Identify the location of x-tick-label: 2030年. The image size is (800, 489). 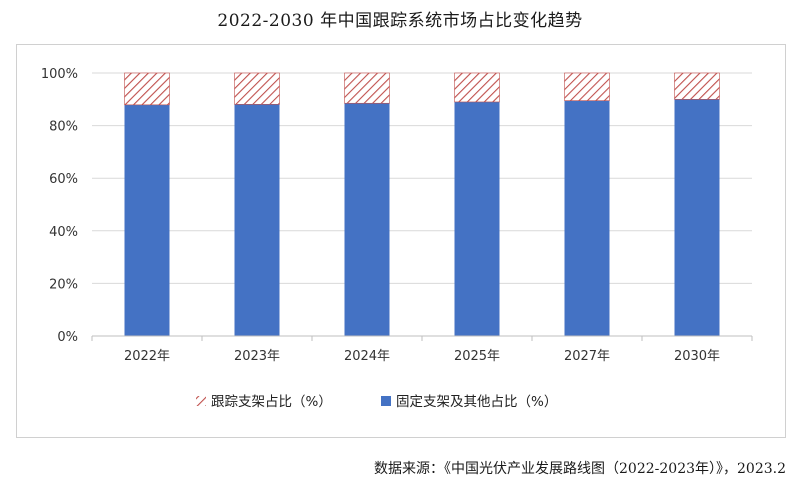
(697, 356).